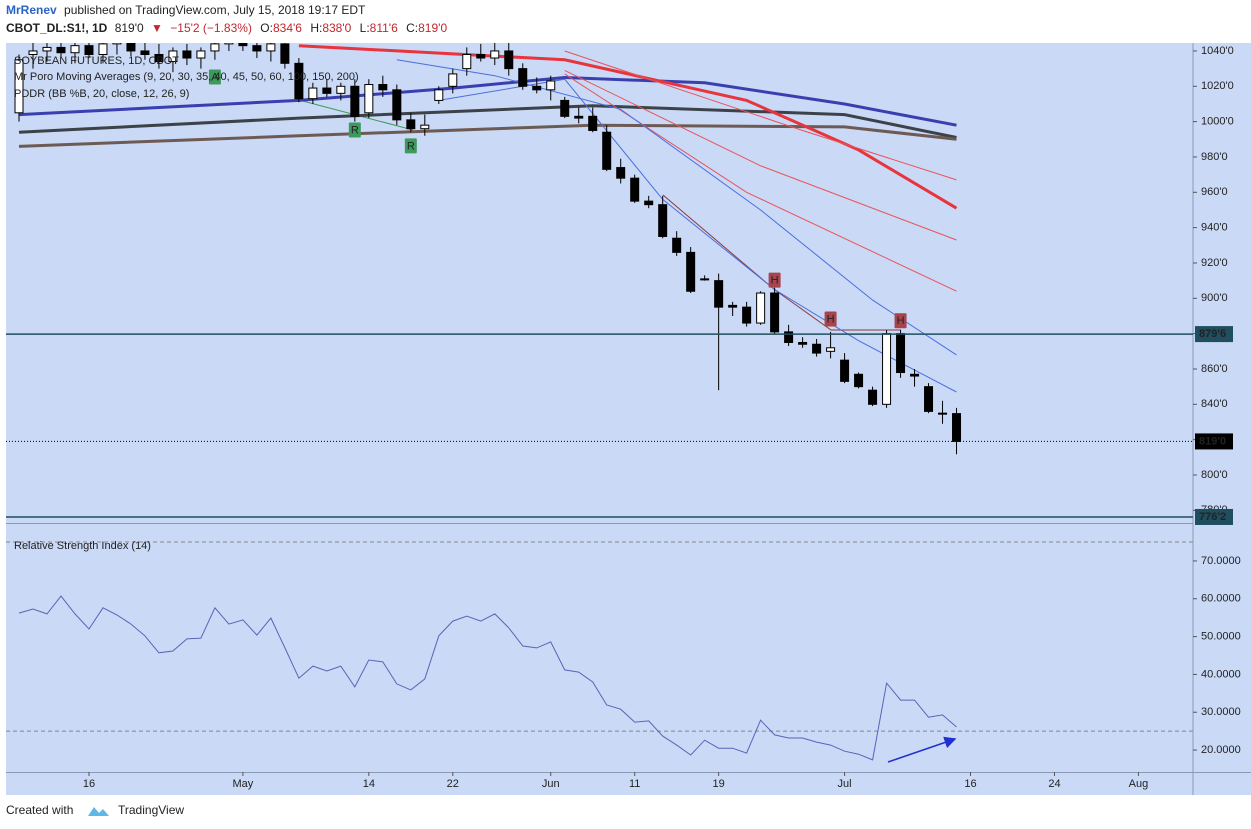  What do you see at coordinates (845, 784) in the screenshot?
I see `x-tick-label: Jul` at bounding box center [845, 784].